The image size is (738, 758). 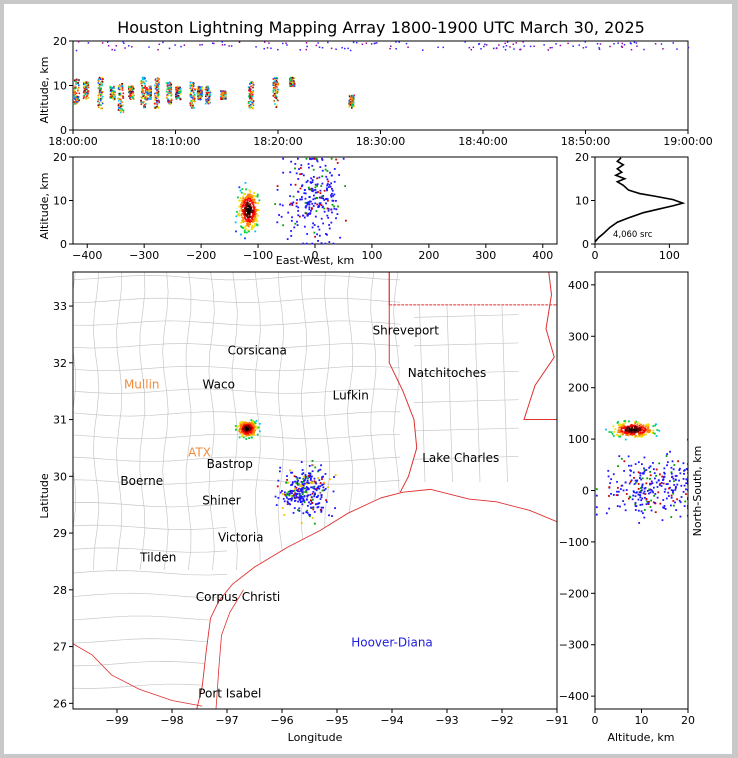 What do you see at coordinates (697, 491) in the screenshot?
I see `ns-panel-ylabel: North-South, km` at bounding box center [697, 491].